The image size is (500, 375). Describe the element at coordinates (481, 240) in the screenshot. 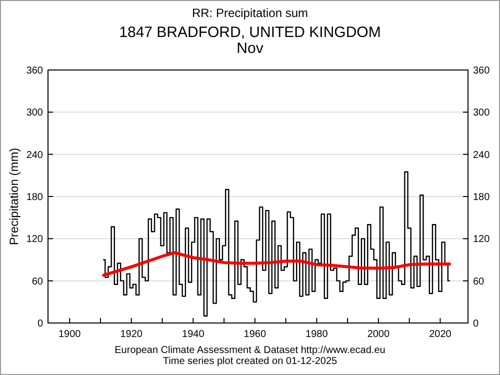

I see `y2-tick-label: 120` at that location.